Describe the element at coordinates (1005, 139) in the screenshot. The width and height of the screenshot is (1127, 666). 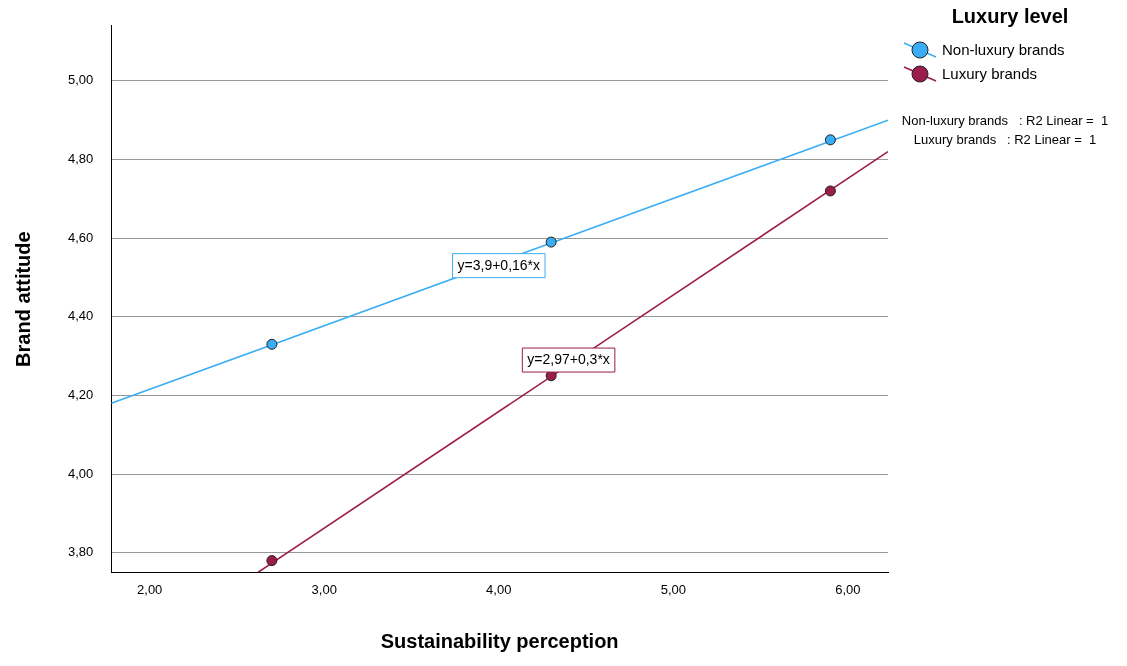
I see `text: Luxury brands : R2 Linear = 1` at that location.